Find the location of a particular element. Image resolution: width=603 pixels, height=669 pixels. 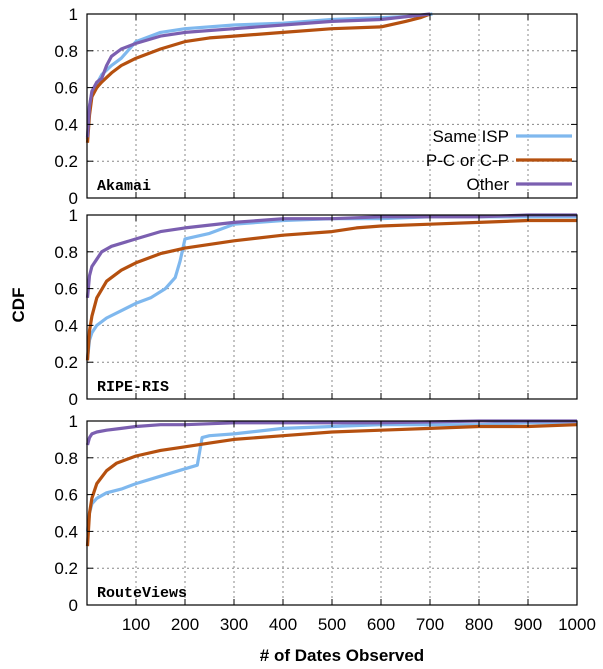

x-tick-label: 700 is located at coordinates (430, 624).